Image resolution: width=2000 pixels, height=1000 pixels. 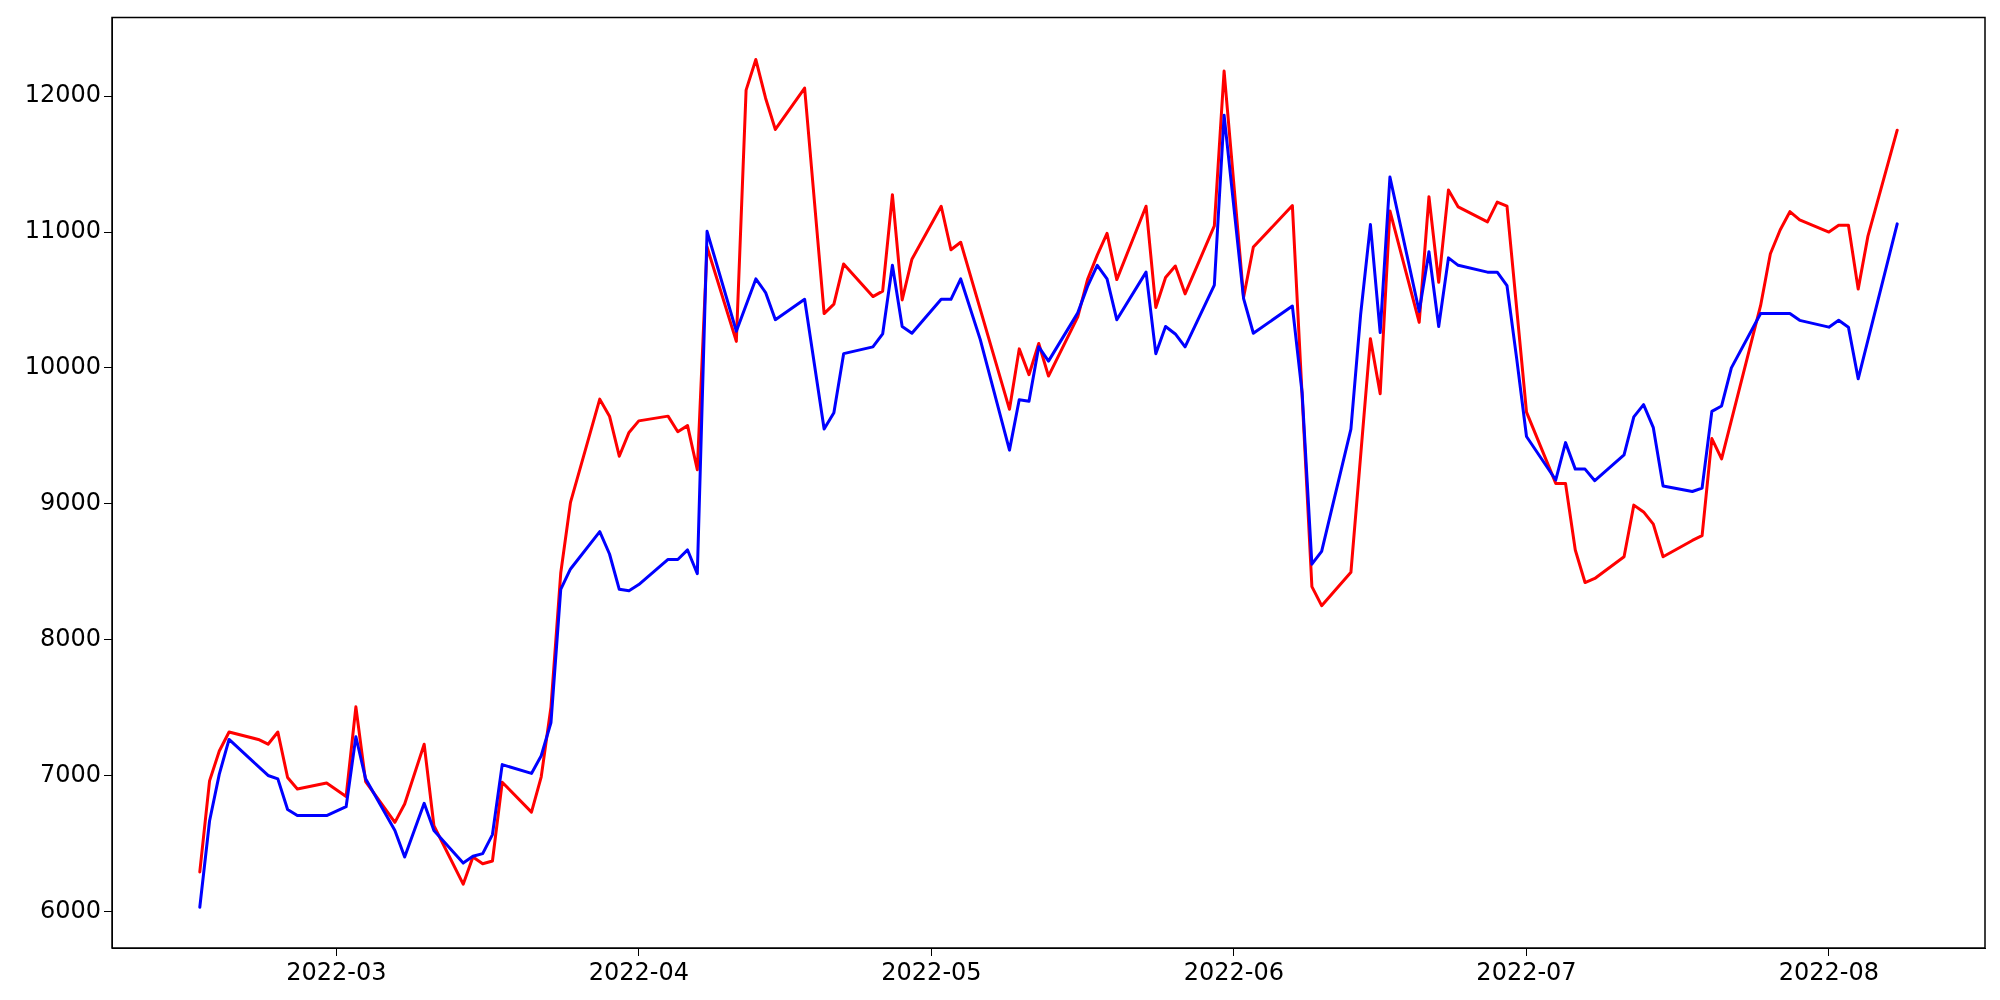 What do you see at coordinates (70, 773) in the screenshot?
I see `y-tick-label: 7000` at bounding box center [70, 773].